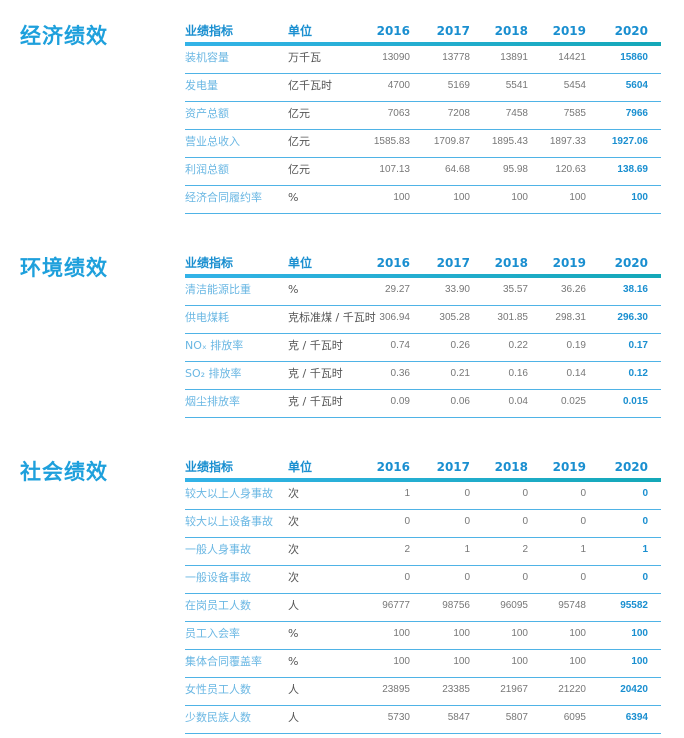 The height and width of the screenshot is (738, 684). Describe the element at coordinates (212, 141) in the screenshot. I see `row-label: 营业总收入` at that location.